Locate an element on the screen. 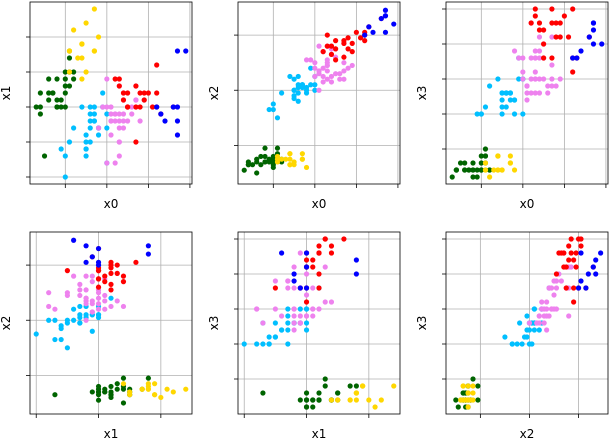 The height and width of the screenshot is (444, 609). scatter-panel-x0-vs-x1: x0 x1 is located at coordinates (96, 106).